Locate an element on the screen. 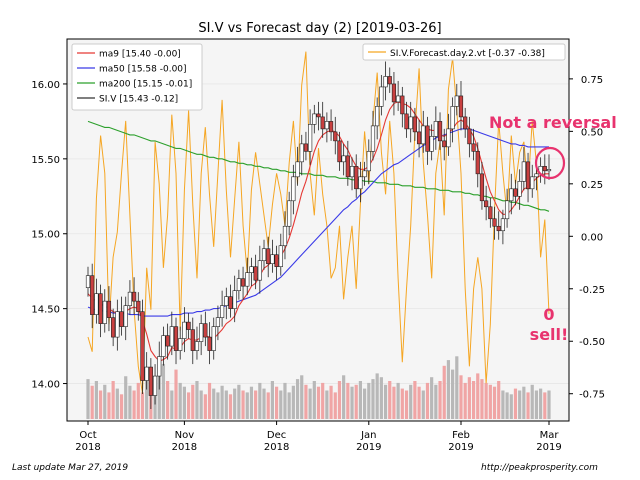 The image size is (640, 480). y-right-tick-label: 0.75 is located at coordinates (592, 80).